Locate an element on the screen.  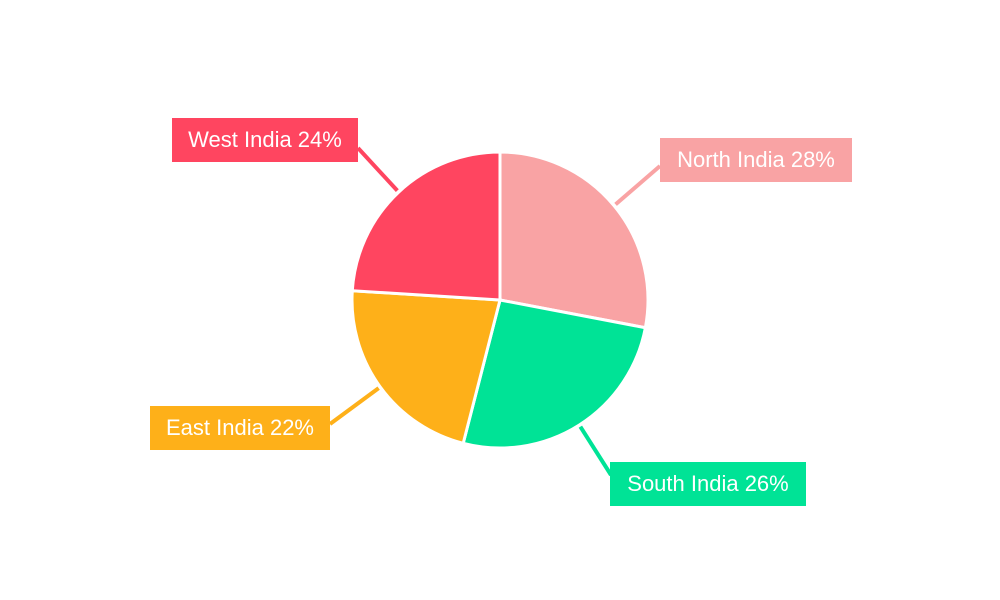
pie-slice-south-india is located at coordinates (554, 374).